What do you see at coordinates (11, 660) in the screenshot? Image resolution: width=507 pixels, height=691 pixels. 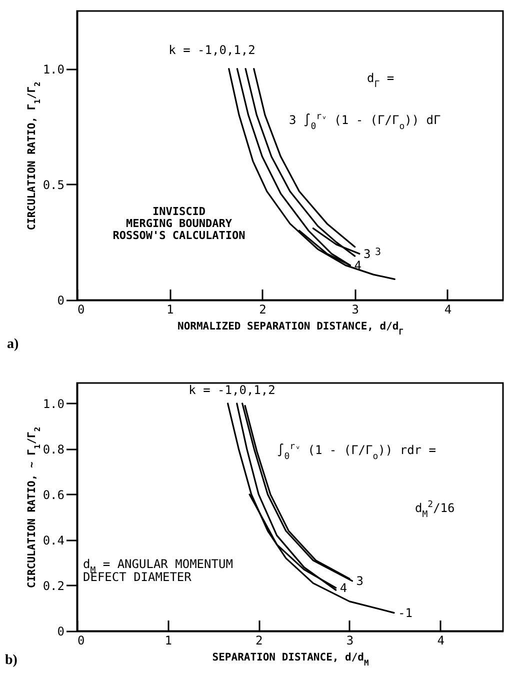 I see `text: b)` at bounding box center [11, 660].